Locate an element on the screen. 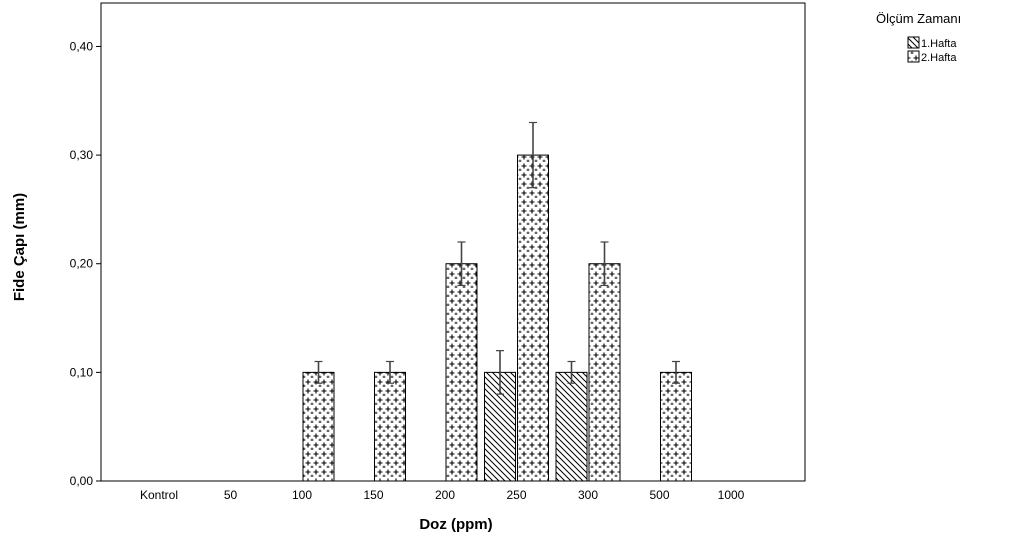 The height and width of the screenshot is (542, 1030). y-tick-label: 0,10 is located at coordinates (82, 372).